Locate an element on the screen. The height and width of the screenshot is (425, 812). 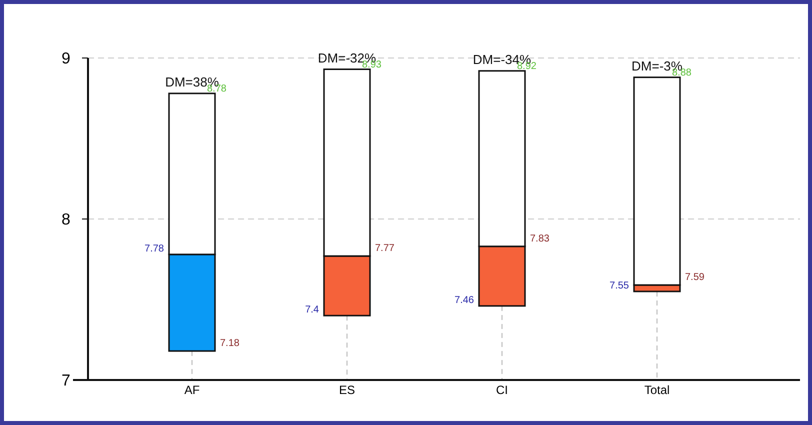
annotation: 7.55 is located at coordinates (620, 286).